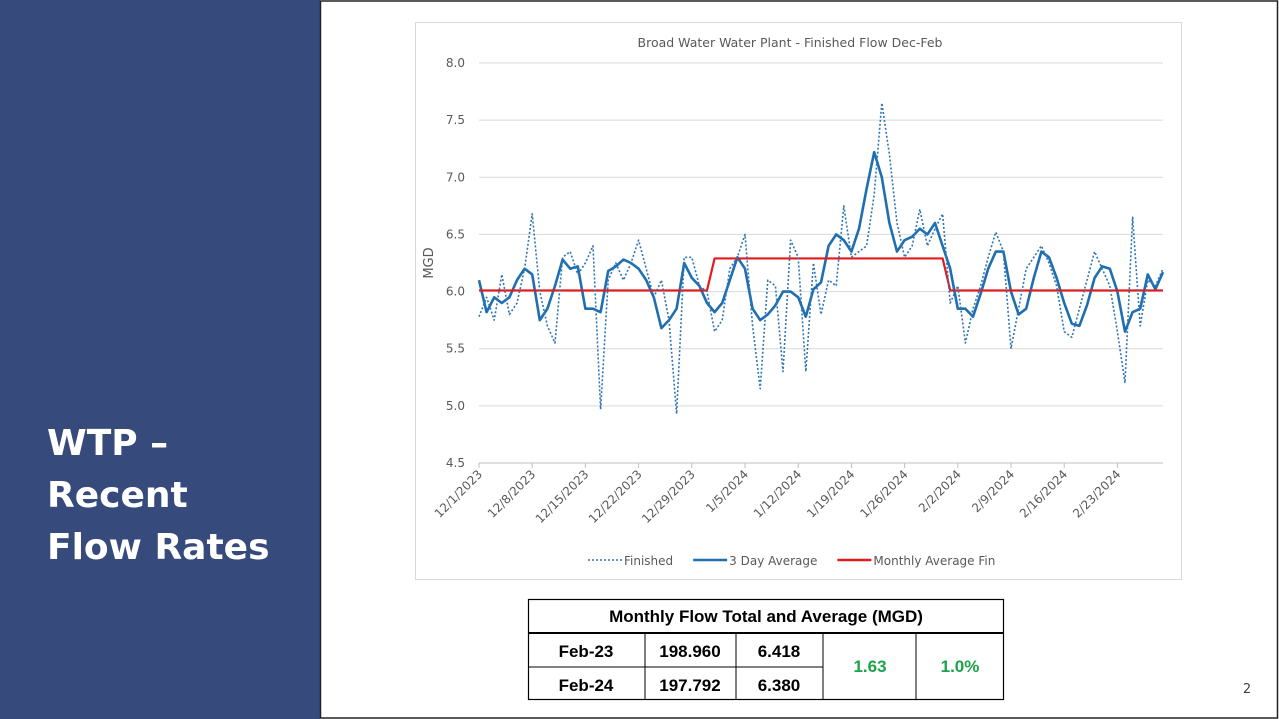 The width and height of the screenshot is (1279, 719). Describe the element at coordinates (455, 463) in the screenshot. I see `y-tick-label: 4.5` at that location.